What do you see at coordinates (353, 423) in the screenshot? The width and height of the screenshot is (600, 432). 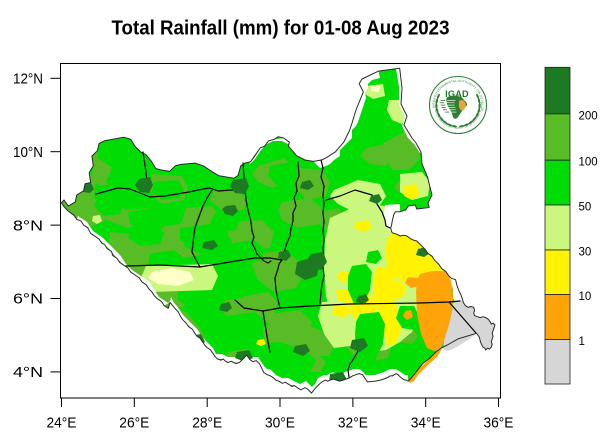 I see `svg-text: 32°E` at bounding box center [353, 423].